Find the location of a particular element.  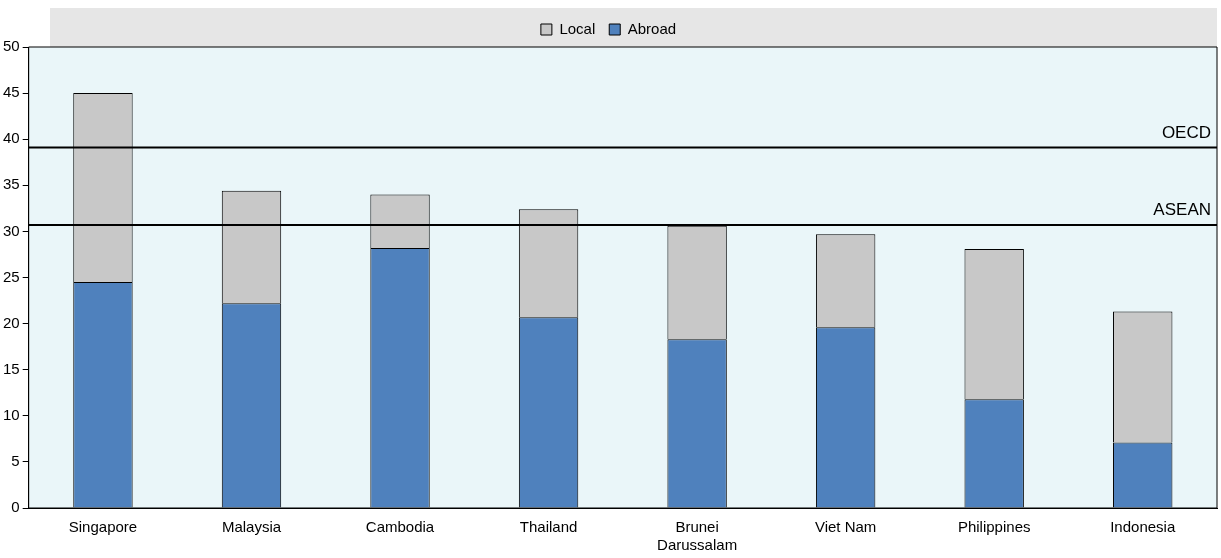

y-tick-label: 15 is located at coordinates (11, 368).